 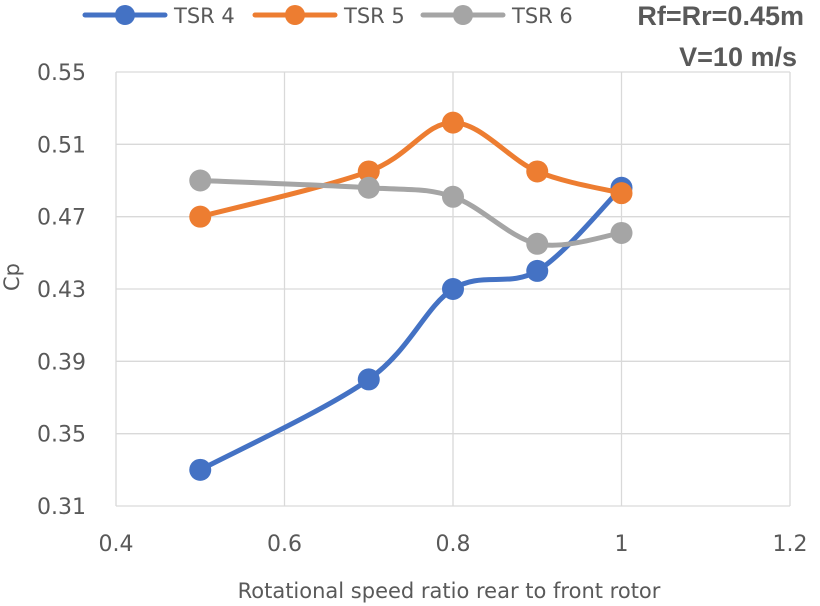 I want to click on annotation-wind-speed: V=10 m/s, so click(x=738, y=57).